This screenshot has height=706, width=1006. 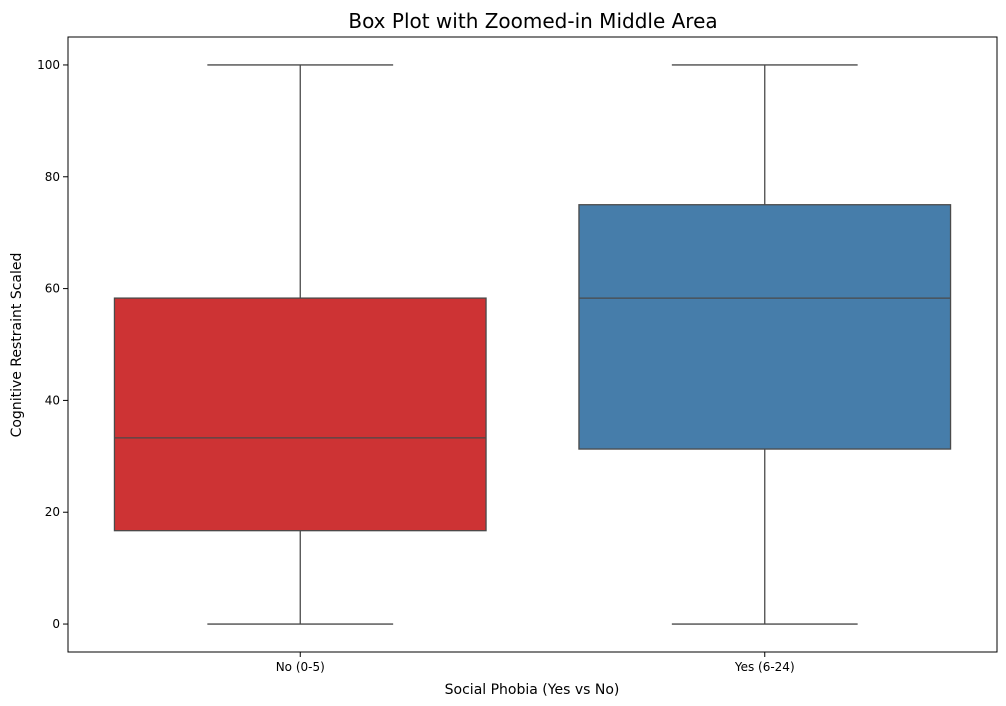 I want to click on chart-title: Box Plot with Zoomed-in Middle Area, so click(x=532, y=21).